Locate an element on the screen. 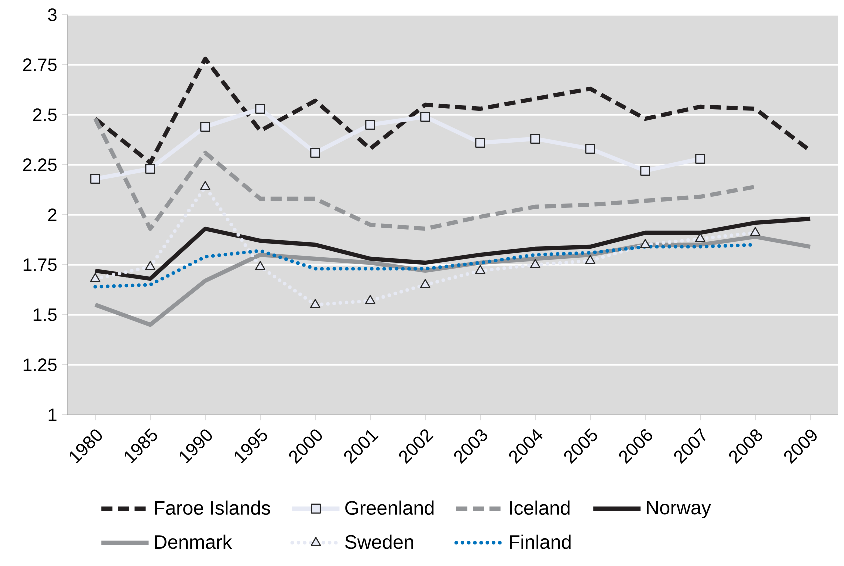 Image resolution: width=844 pixels, height=566 pixels. y-tick-label: 1.25 is located at coordinates (40, 365).